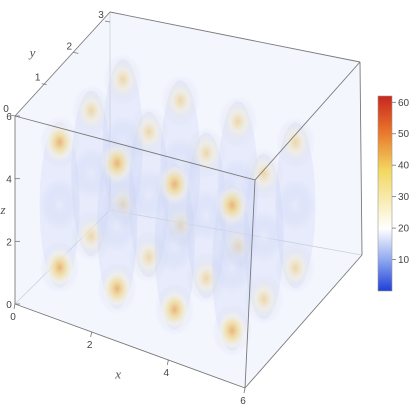  What do you see at coordinates (32, 52) in the screenshot?
I see `y-axis-label: y` at bounding box center [32, 52].